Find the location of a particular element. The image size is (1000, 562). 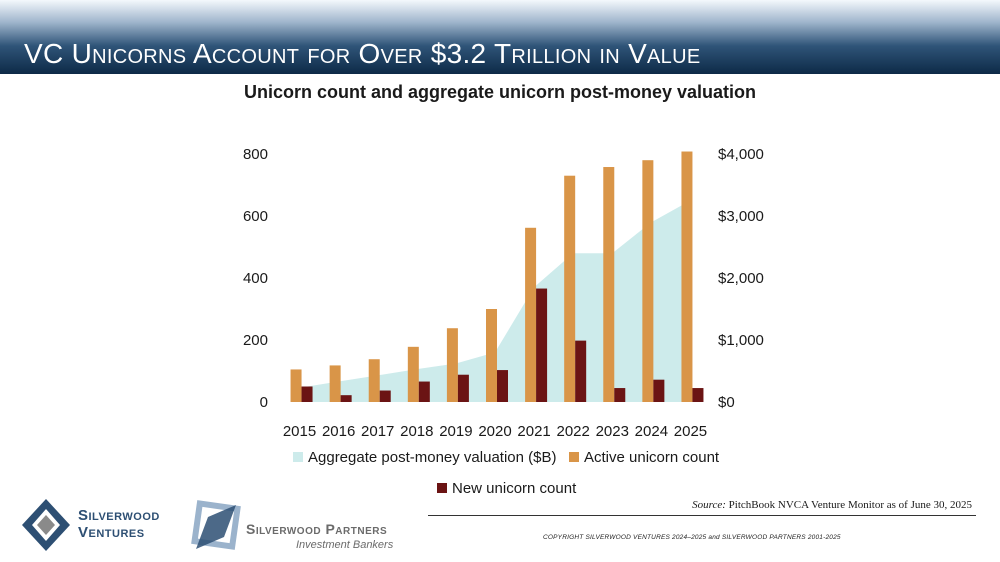

x-tick-2020: 2020 is located at coordinates (494, 431).